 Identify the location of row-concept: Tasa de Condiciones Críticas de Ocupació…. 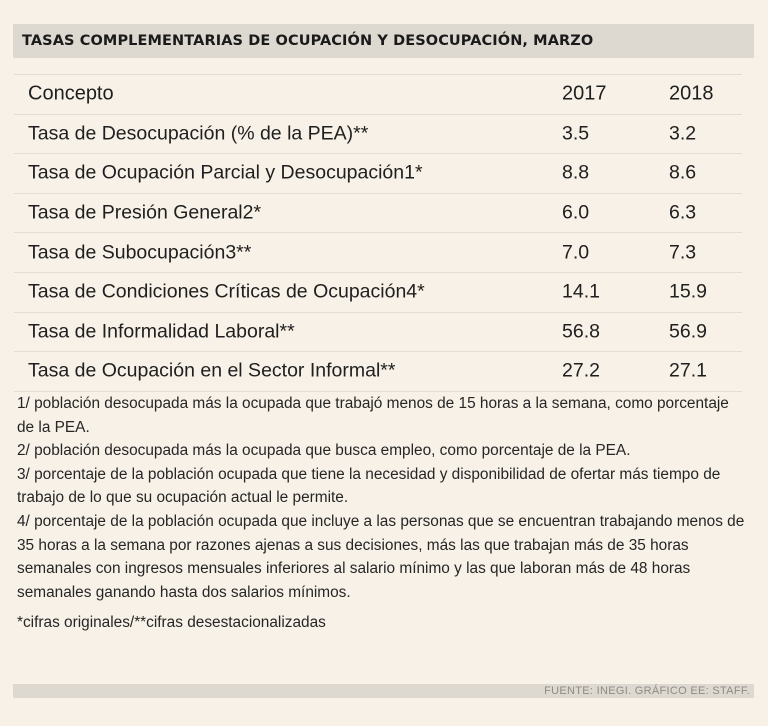
(226, 291).